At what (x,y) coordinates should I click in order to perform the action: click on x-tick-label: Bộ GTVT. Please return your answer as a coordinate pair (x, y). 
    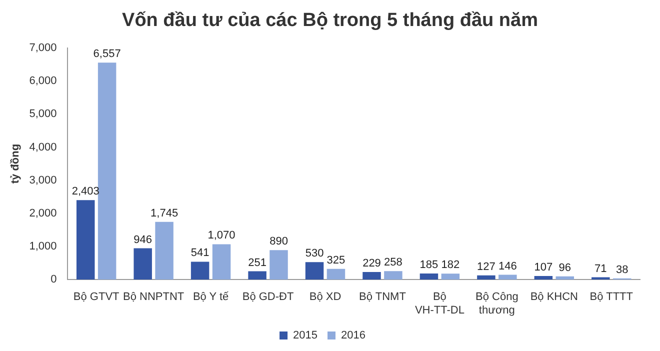
    Looking at the image, I should click on (96, 297).